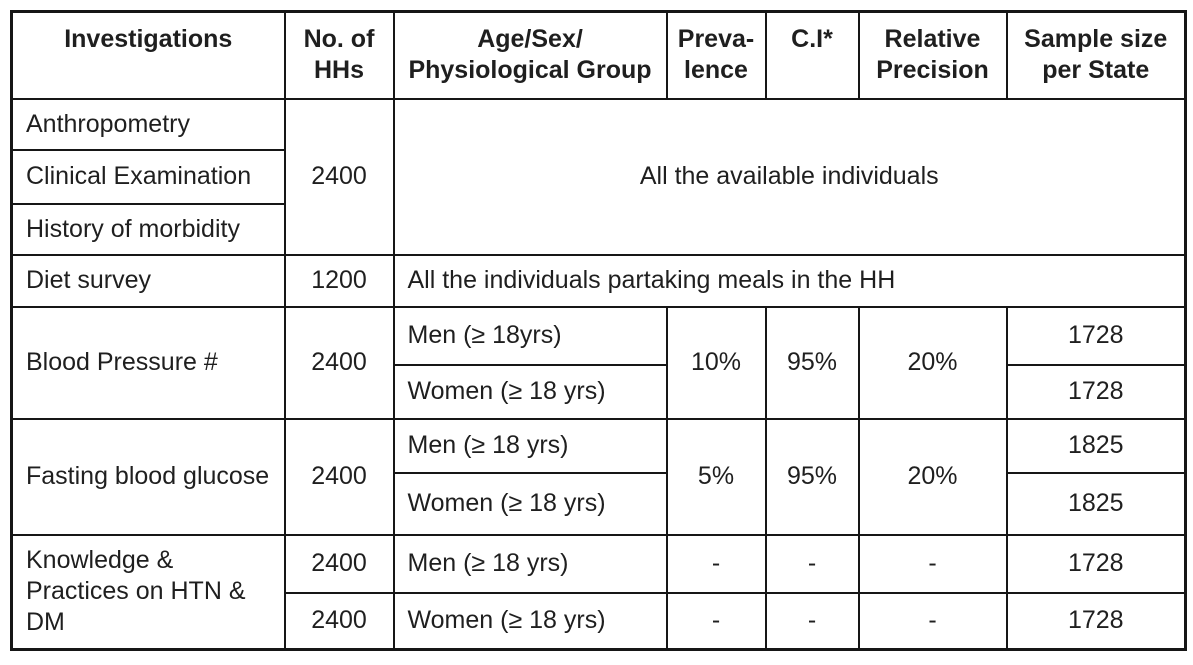 The width and height of the screenshot is (1193, 665). What do you see at coordinates (716, 70) in the screenshot?
I see `header-line: lence` at bounding box center [716, 70].